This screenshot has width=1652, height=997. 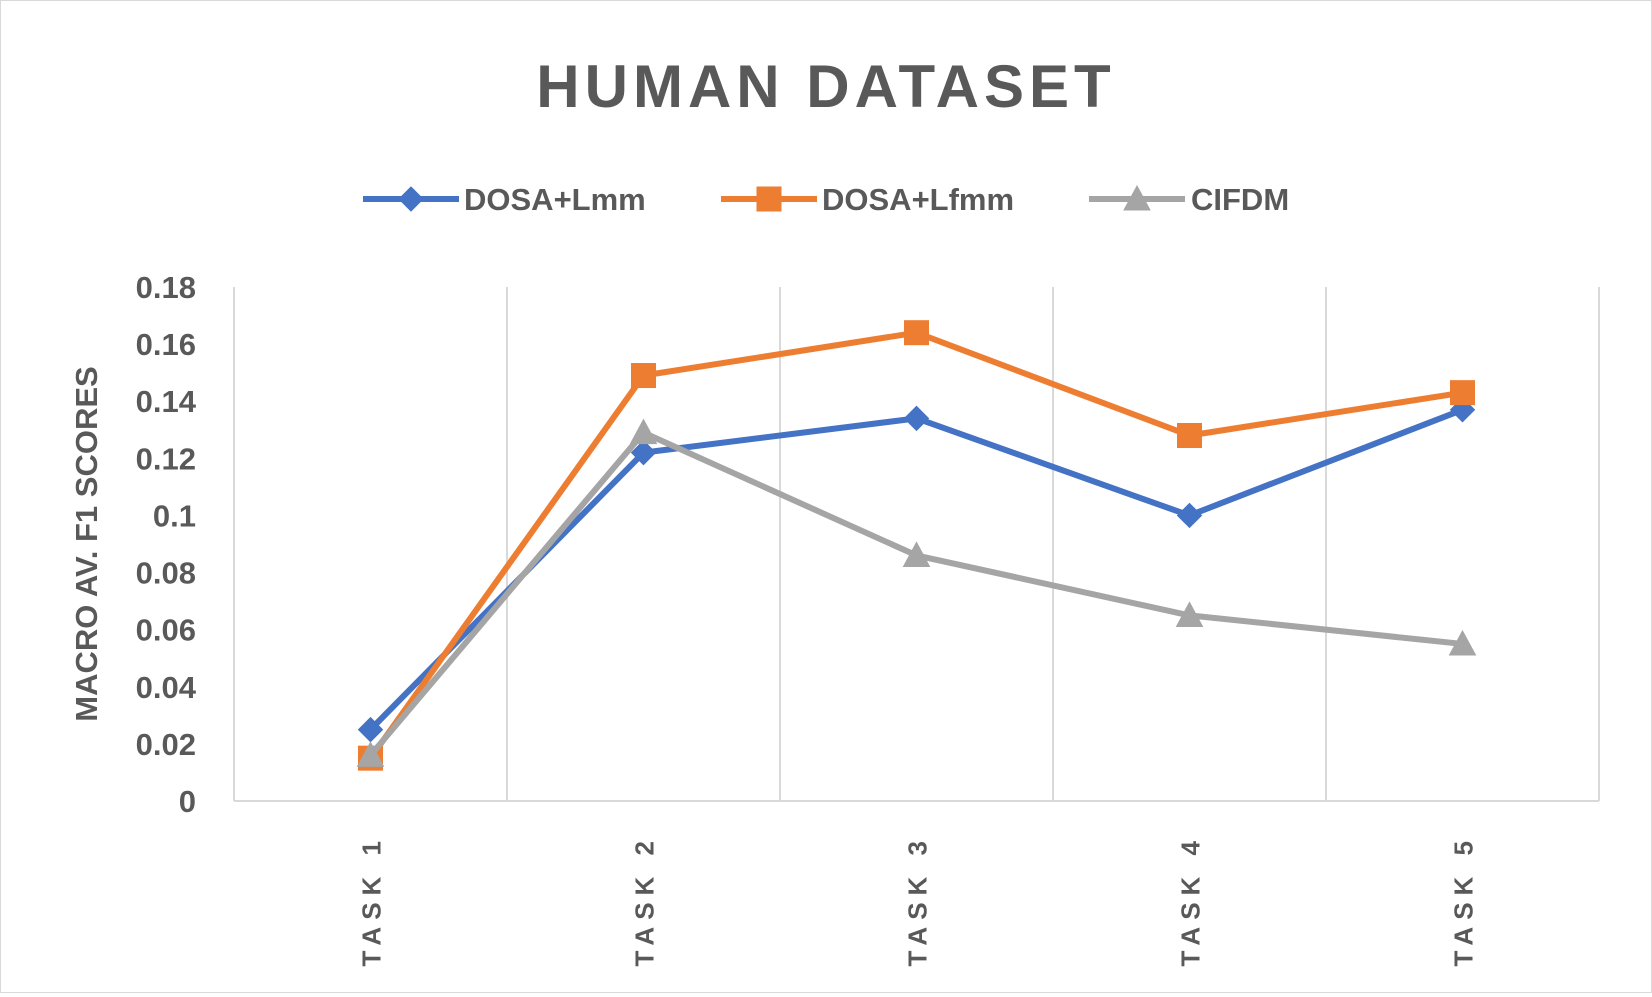 What do you see at coordinates (166, 401) in the screenshot?
I see `y-tick-label: 0.14` at bounding box center [166, 401].